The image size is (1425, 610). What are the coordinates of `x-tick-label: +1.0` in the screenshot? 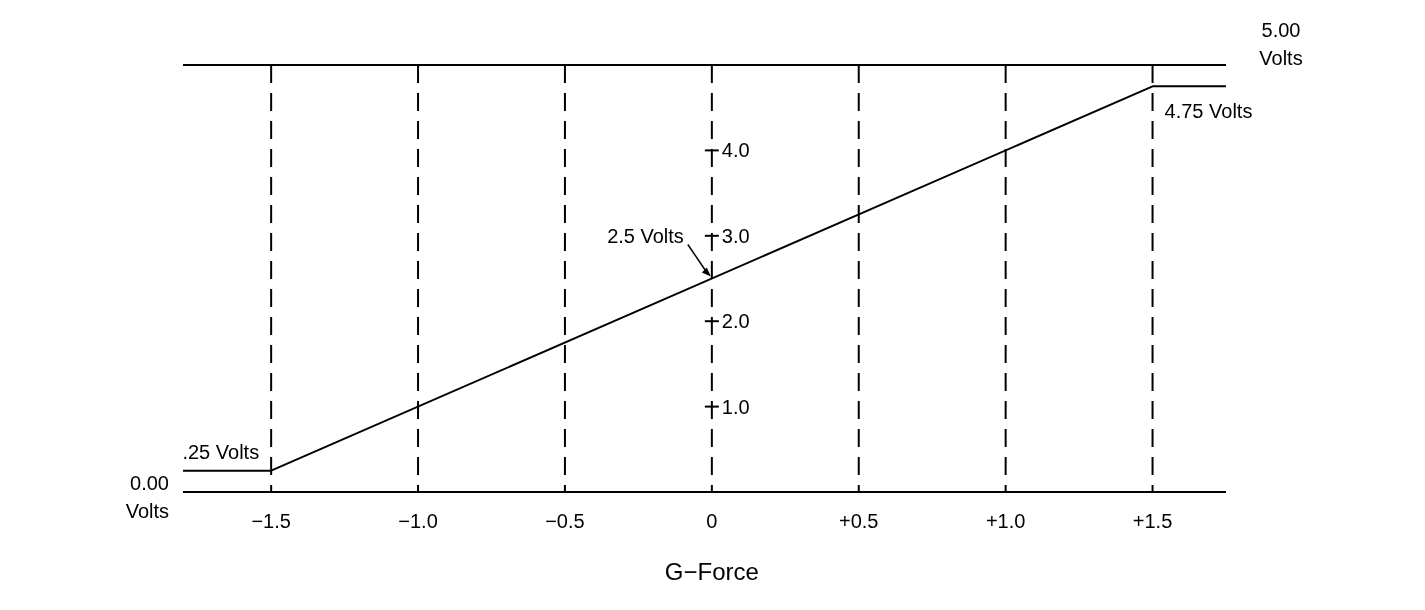 It's located at (1005, 521).